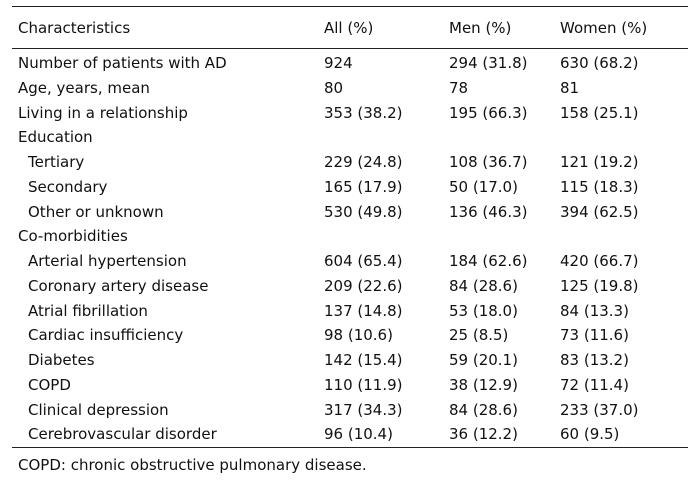 The image size is (700, 487). What do you see at coordinates (334, 87) in the screenshot?
I see `cell-all: 80` at bounding box center [334, 87].